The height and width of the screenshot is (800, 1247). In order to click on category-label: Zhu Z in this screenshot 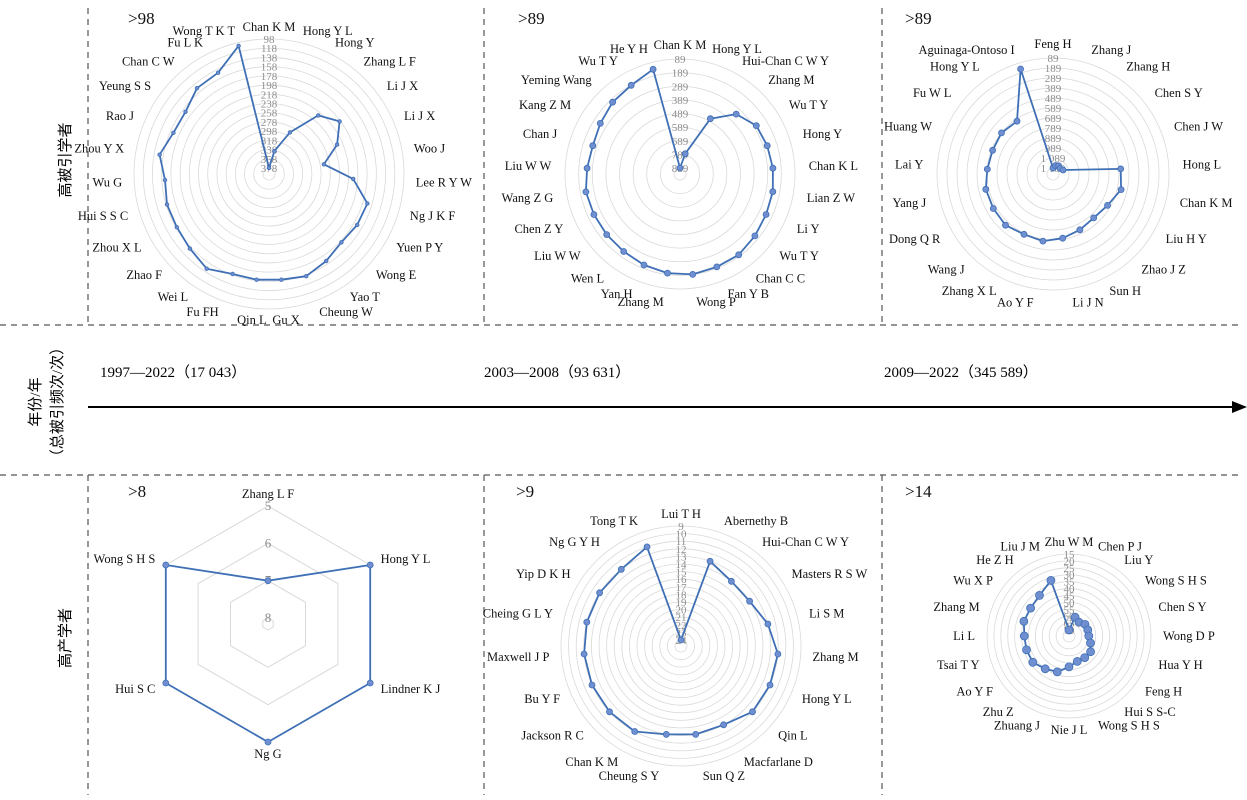, I will do `click(998, 712)`.